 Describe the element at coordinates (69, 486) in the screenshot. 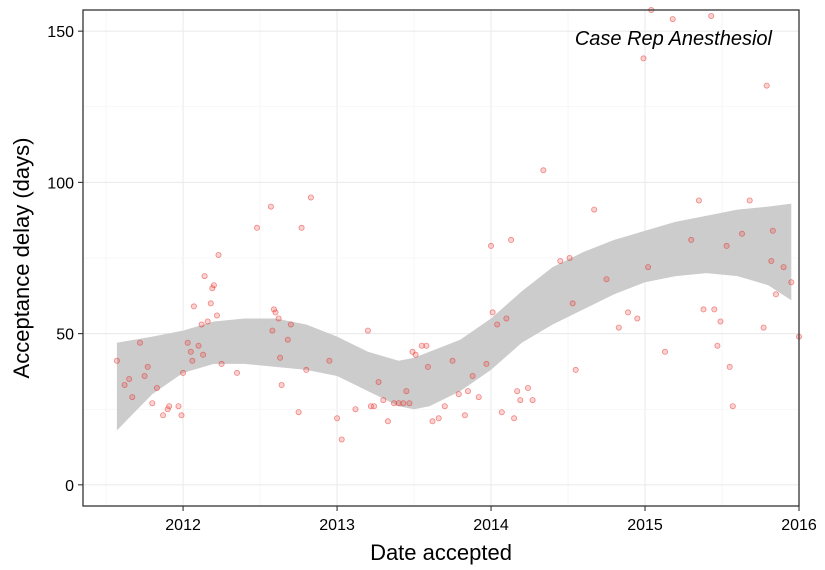

I see `y-tick-label: 0` at that location.